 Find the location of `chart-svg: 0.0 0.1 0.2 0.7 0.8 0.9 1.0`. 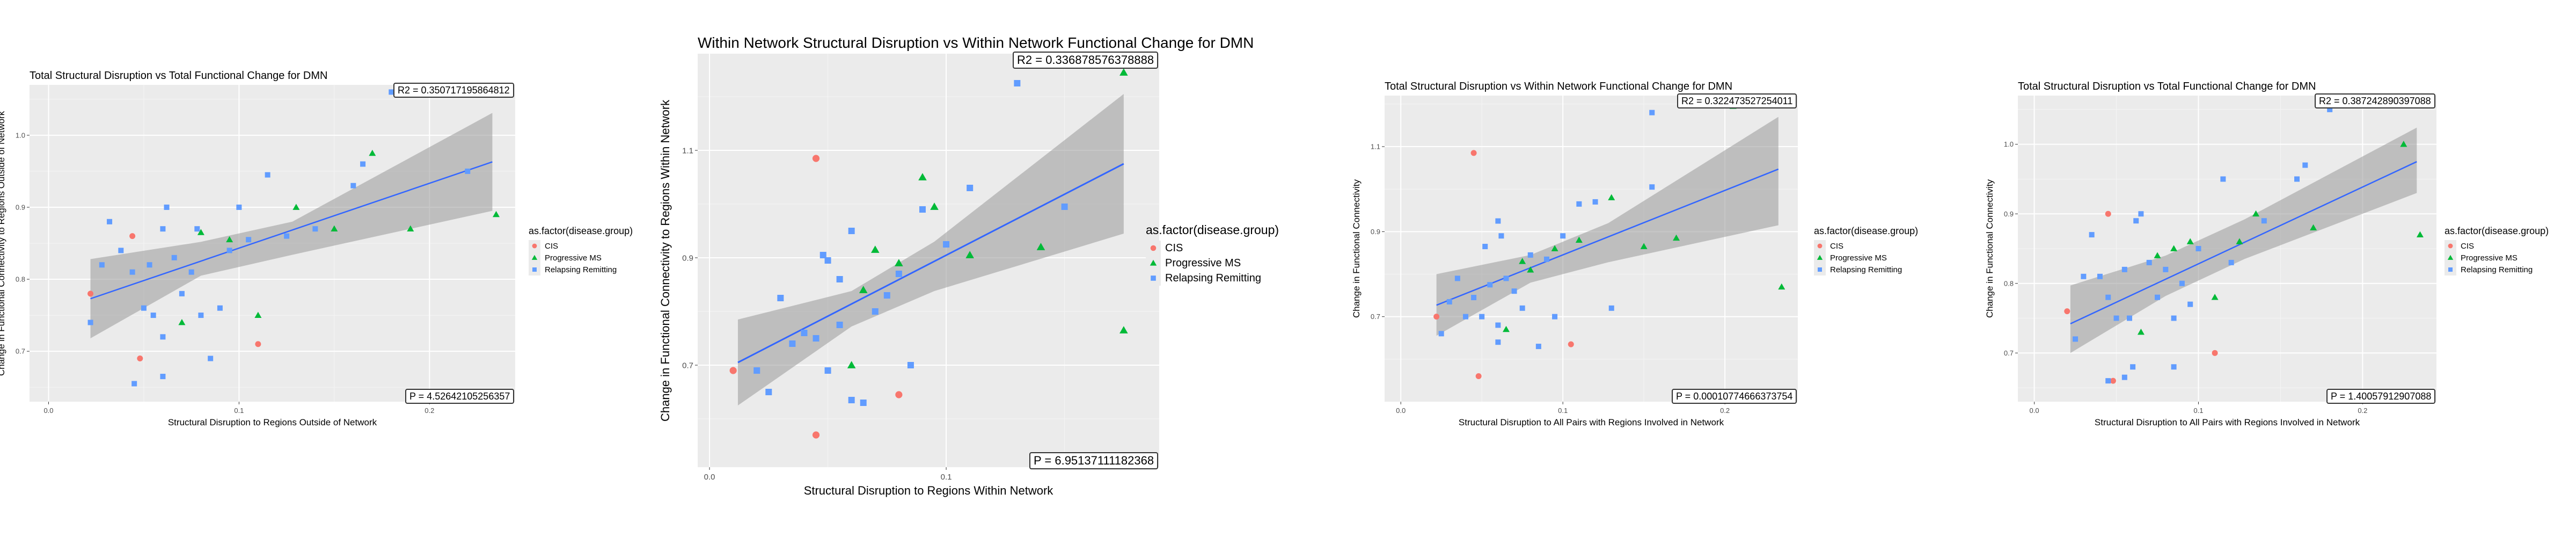

chart-svg: 0.0 0.1 0.2 0.7 0.8 0.9 1.0 is located at coordinates (265, 250).